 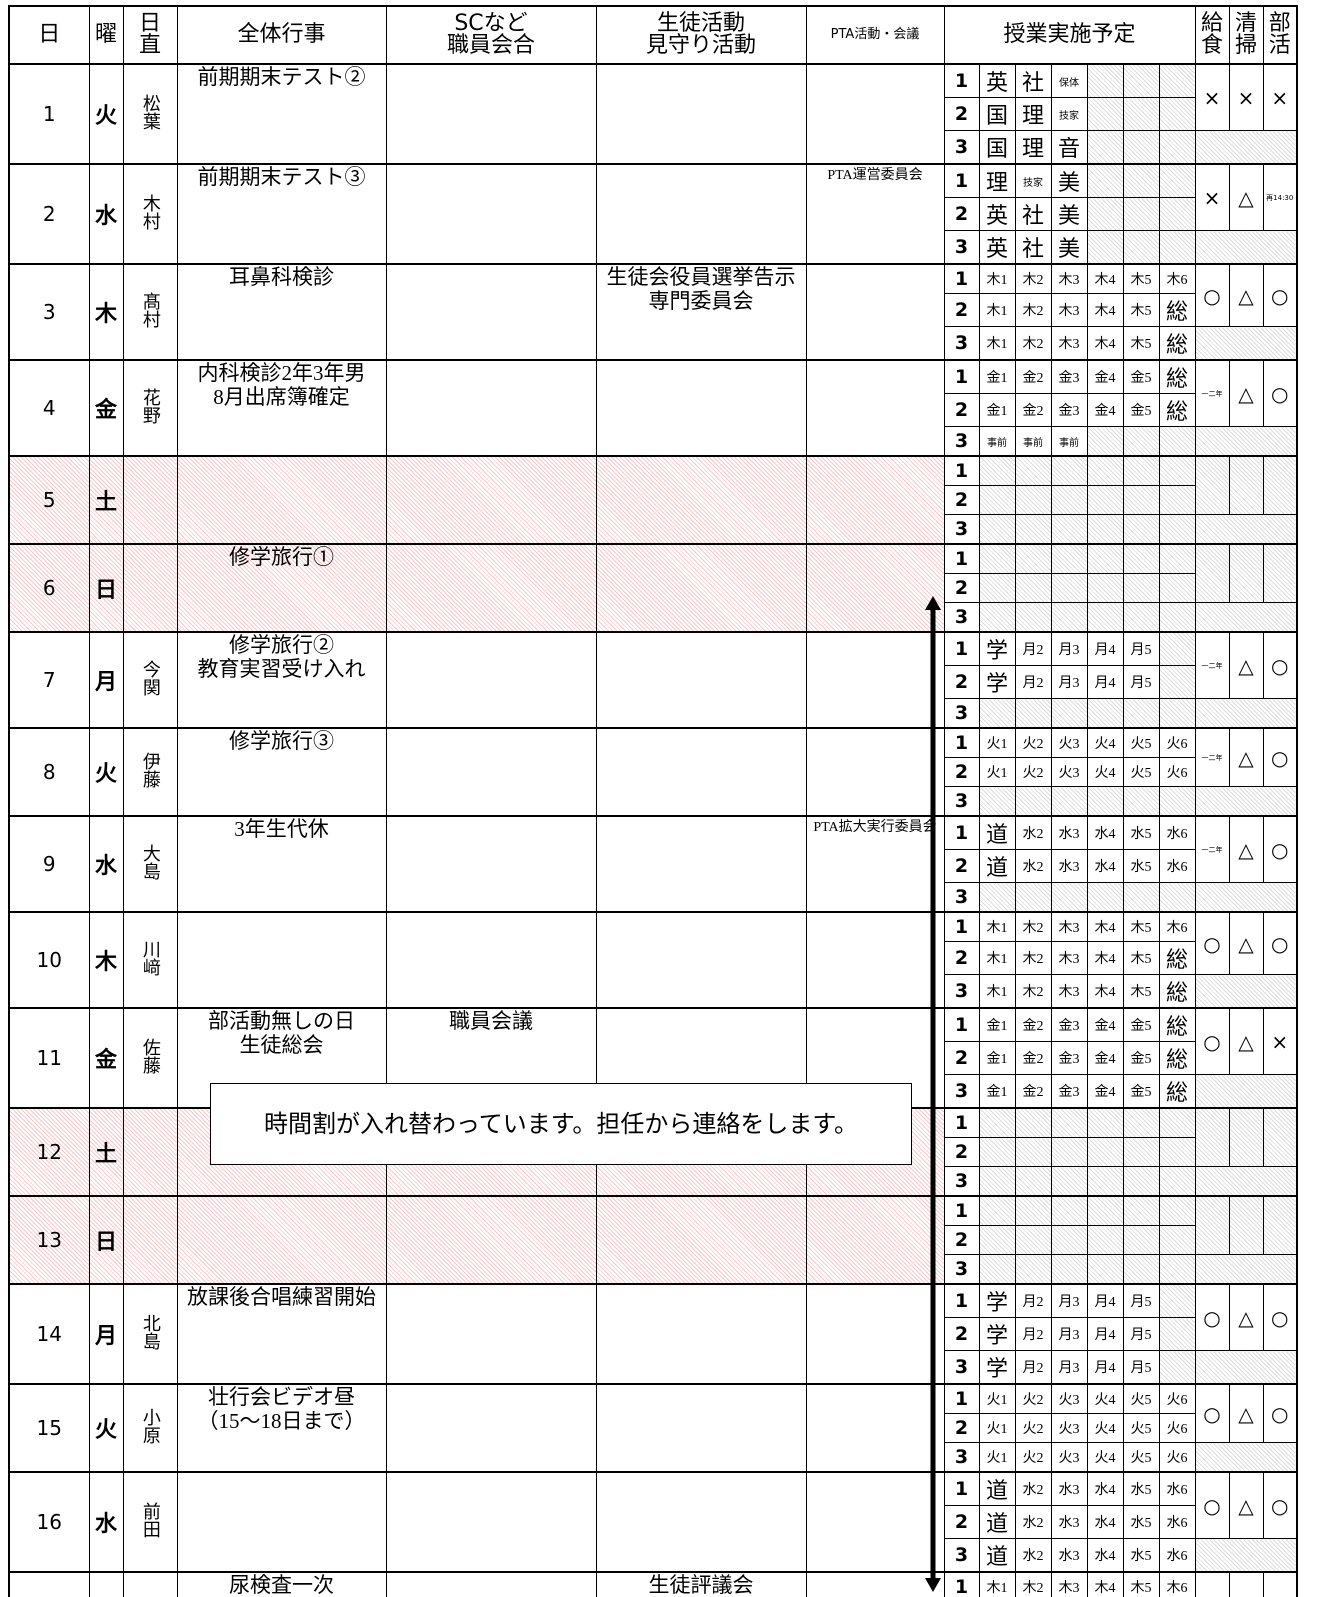 I want to click on row: 15 火小原 壮行会ビデオ昼 （15～18日まで） 1 火1 火2 火3 火4 火5 火6 ○ △ ○, so click(x=653, y=1428).